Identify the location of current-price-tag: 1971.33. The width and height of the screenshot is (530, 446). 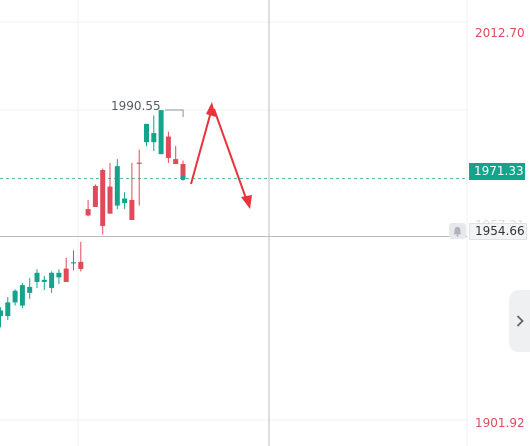
(497, 171).